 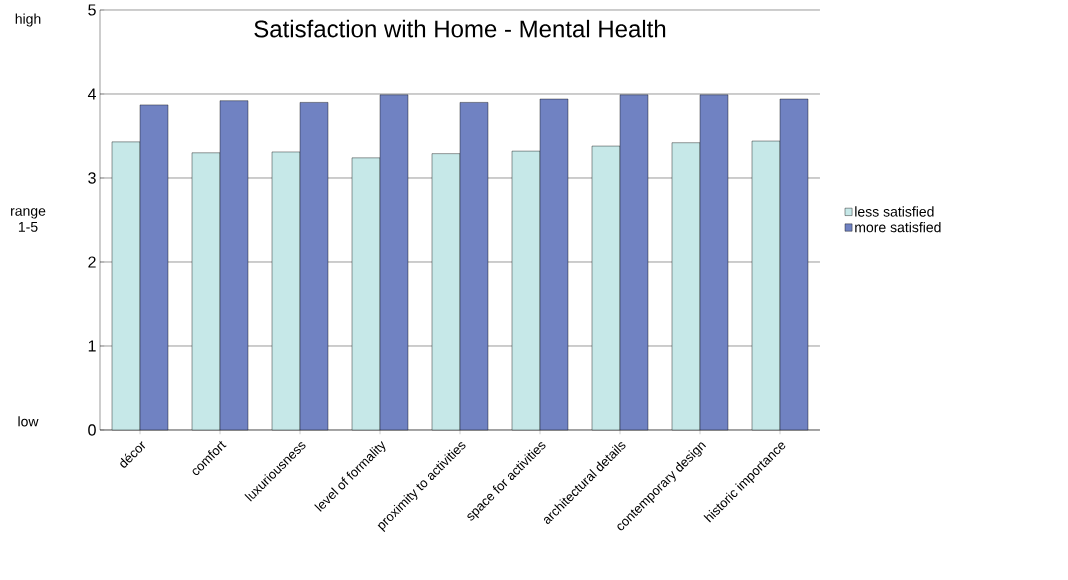 I want to click on chart-title: Satisfaction with Home - Mental Health, so click(x=460, y=28).